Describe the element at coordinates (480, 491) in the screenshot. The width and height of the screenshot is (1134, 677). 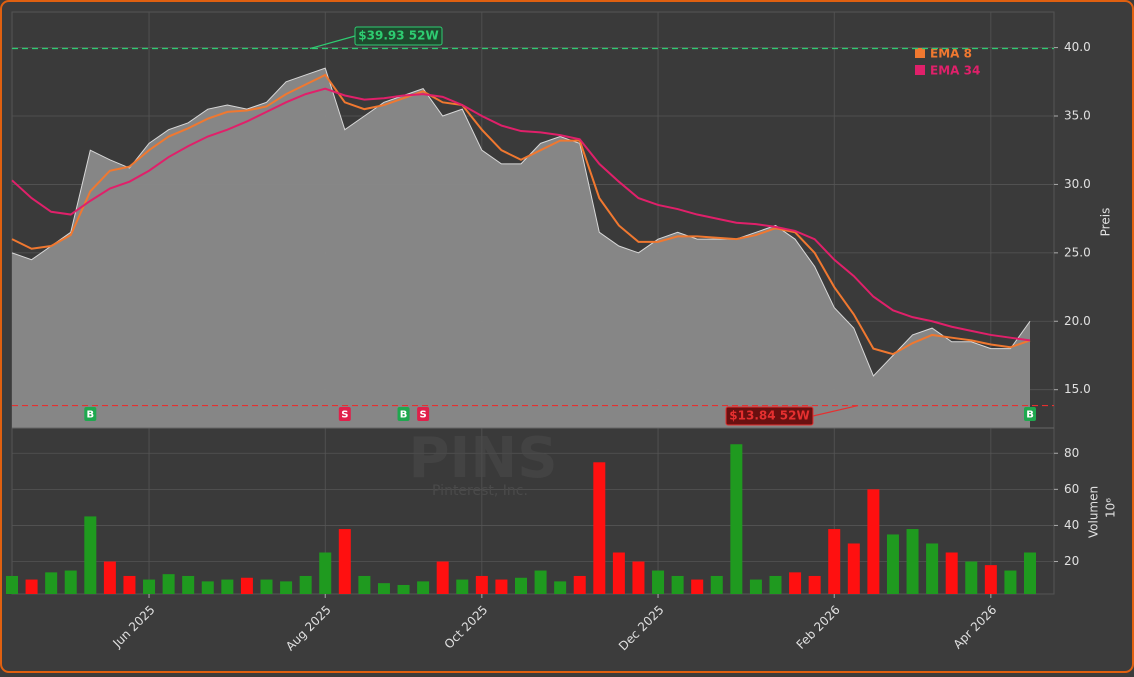
I see `watermark-company: Pinterest, Inc.` at that location.